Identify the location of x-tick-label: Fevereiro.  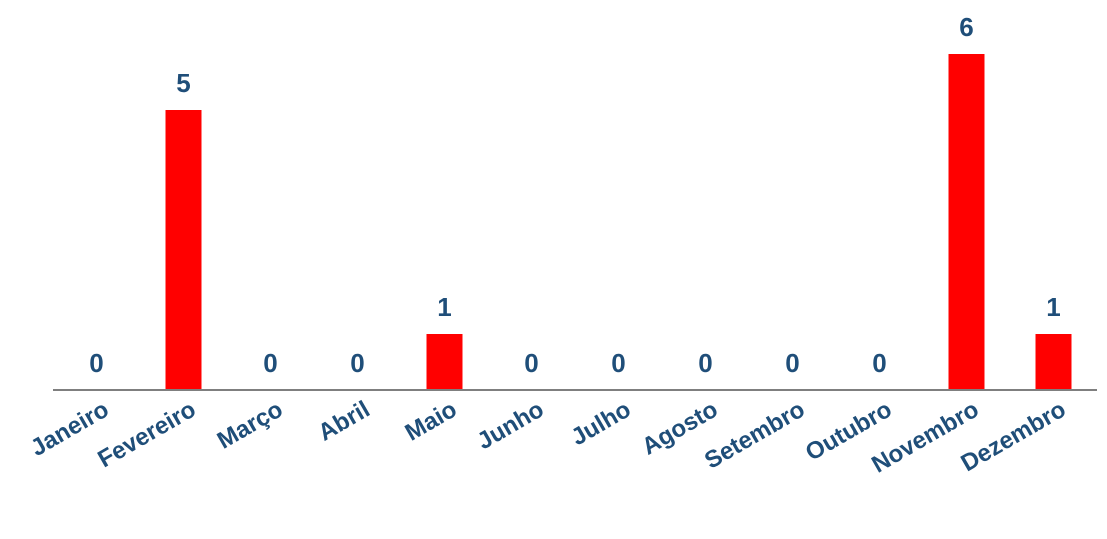
(146, 434).